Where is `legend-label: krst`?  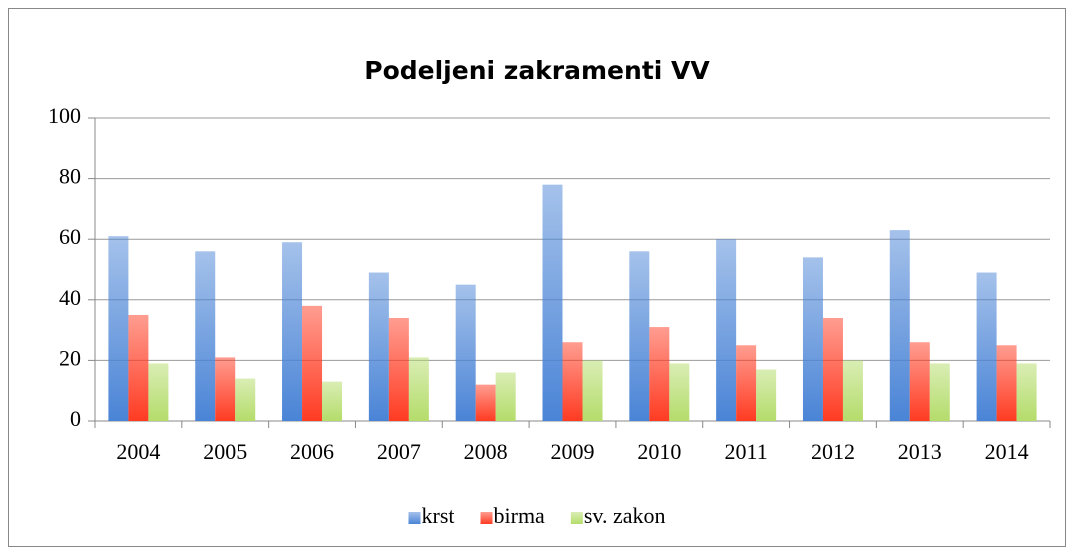
legend-label: krst is located at coordinates (438, 515).